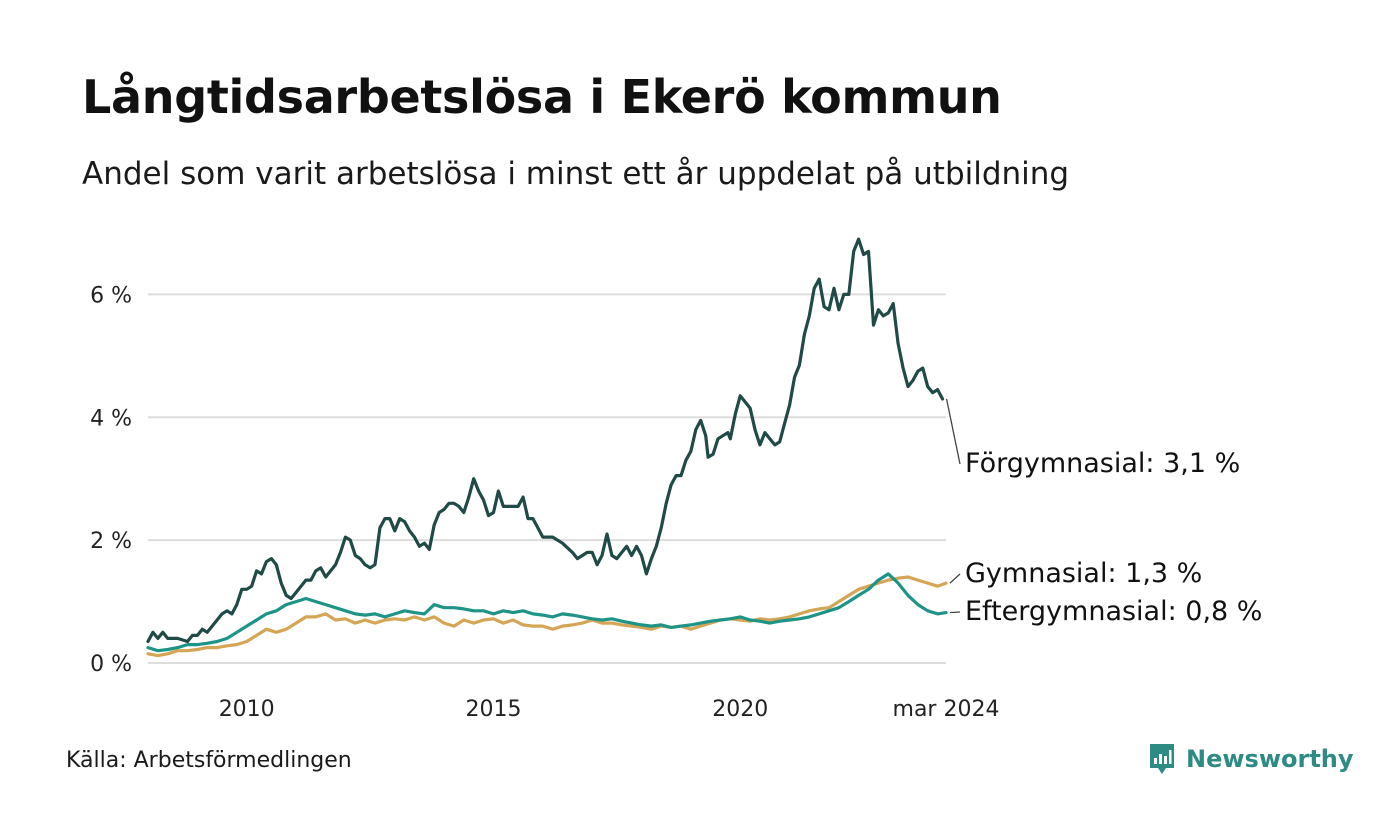 The image size is (1400, 840). Describe the element at coordinates (209, 760) in the screenshot. I see `source-note: Källa: Arbetsförmedlingen` at that location.